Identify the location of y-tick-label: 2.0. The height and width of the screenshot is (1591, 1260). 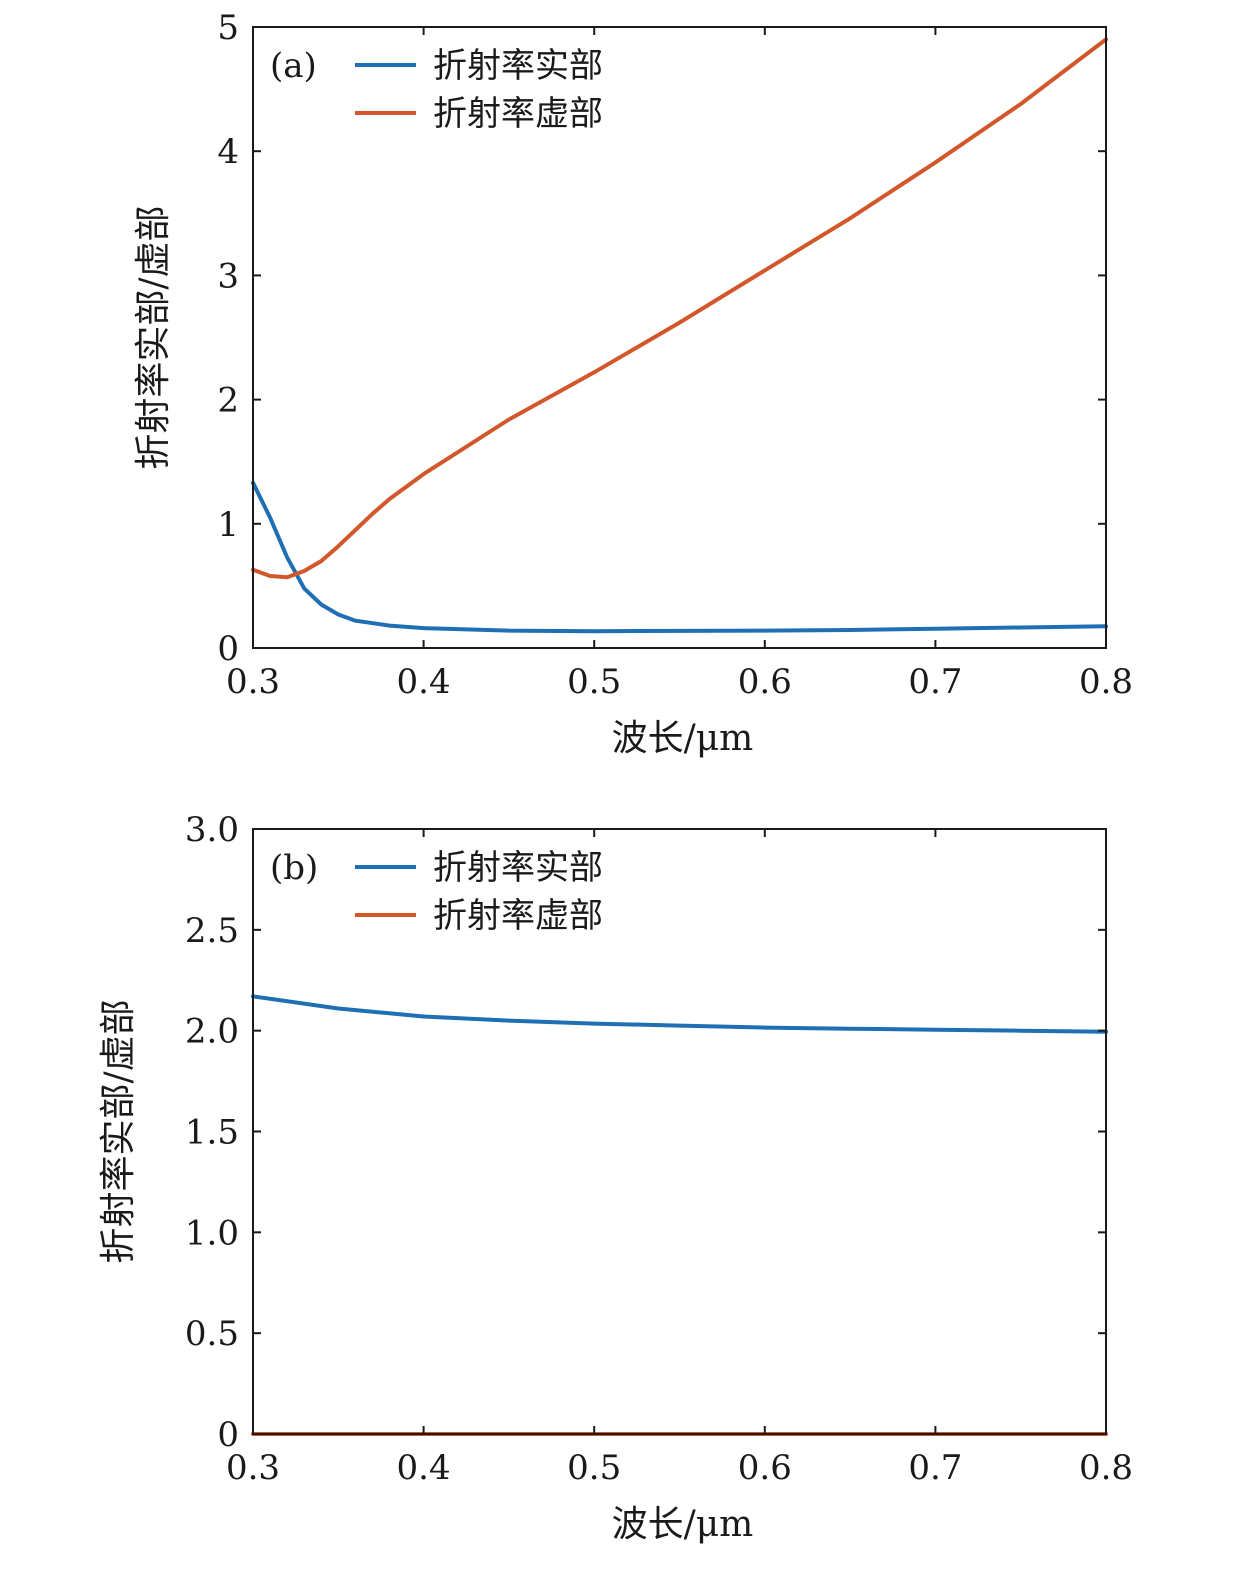
(212, 1032).